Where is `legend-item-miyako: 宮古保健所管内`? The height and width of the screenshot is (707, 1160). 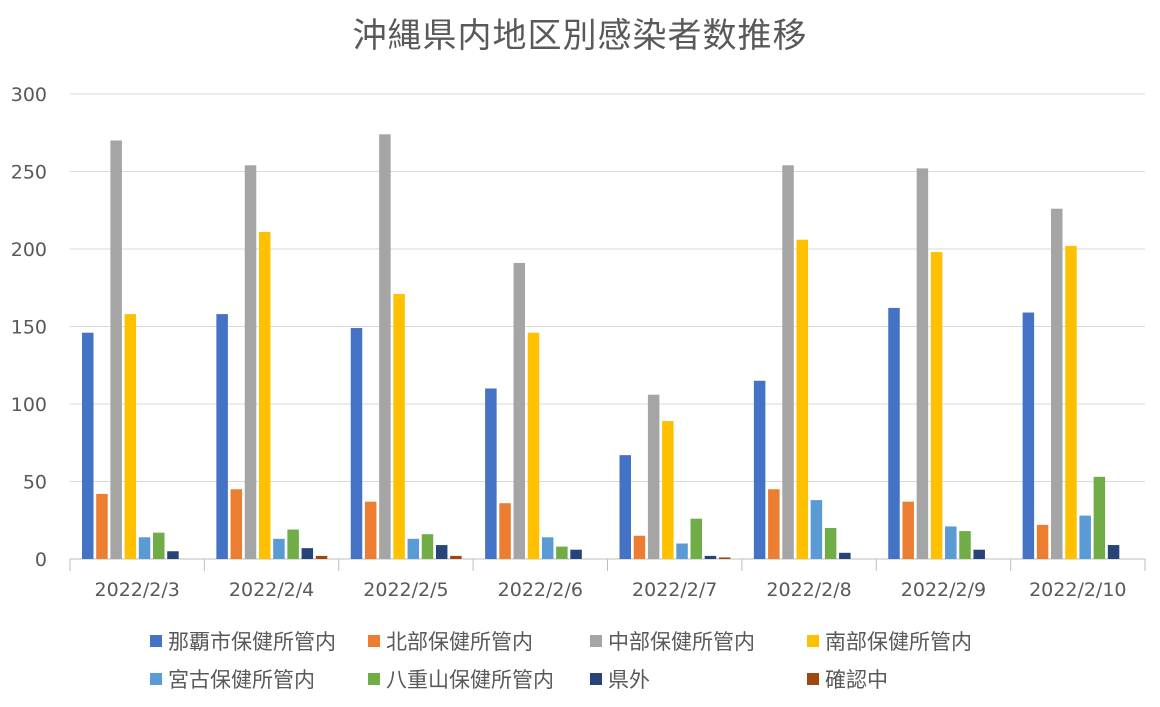 legend-item-miyako: 宮古保健所管内 is located at coordinates (259, 679).